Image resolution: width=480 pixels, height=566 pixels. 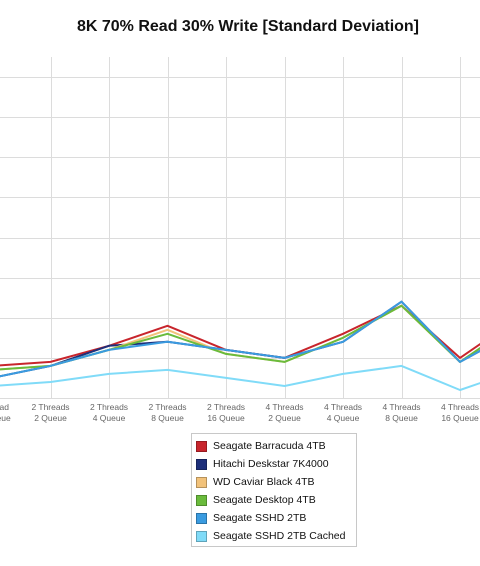 I want to click on x-tick-label-line: 1 Thread, so click(x=4, y=407).